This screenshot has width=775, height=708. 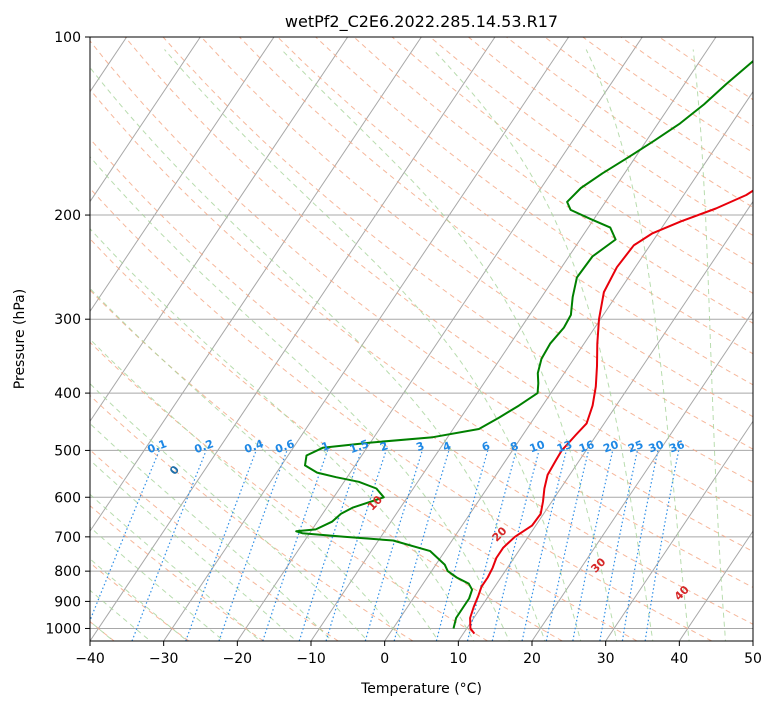 What do you see at coordinates (421, 22) in the screenshot?
I see `chart-title: wetPf2_C2E6.2022.285.14.53.R17` at bounding box center [421, 22].